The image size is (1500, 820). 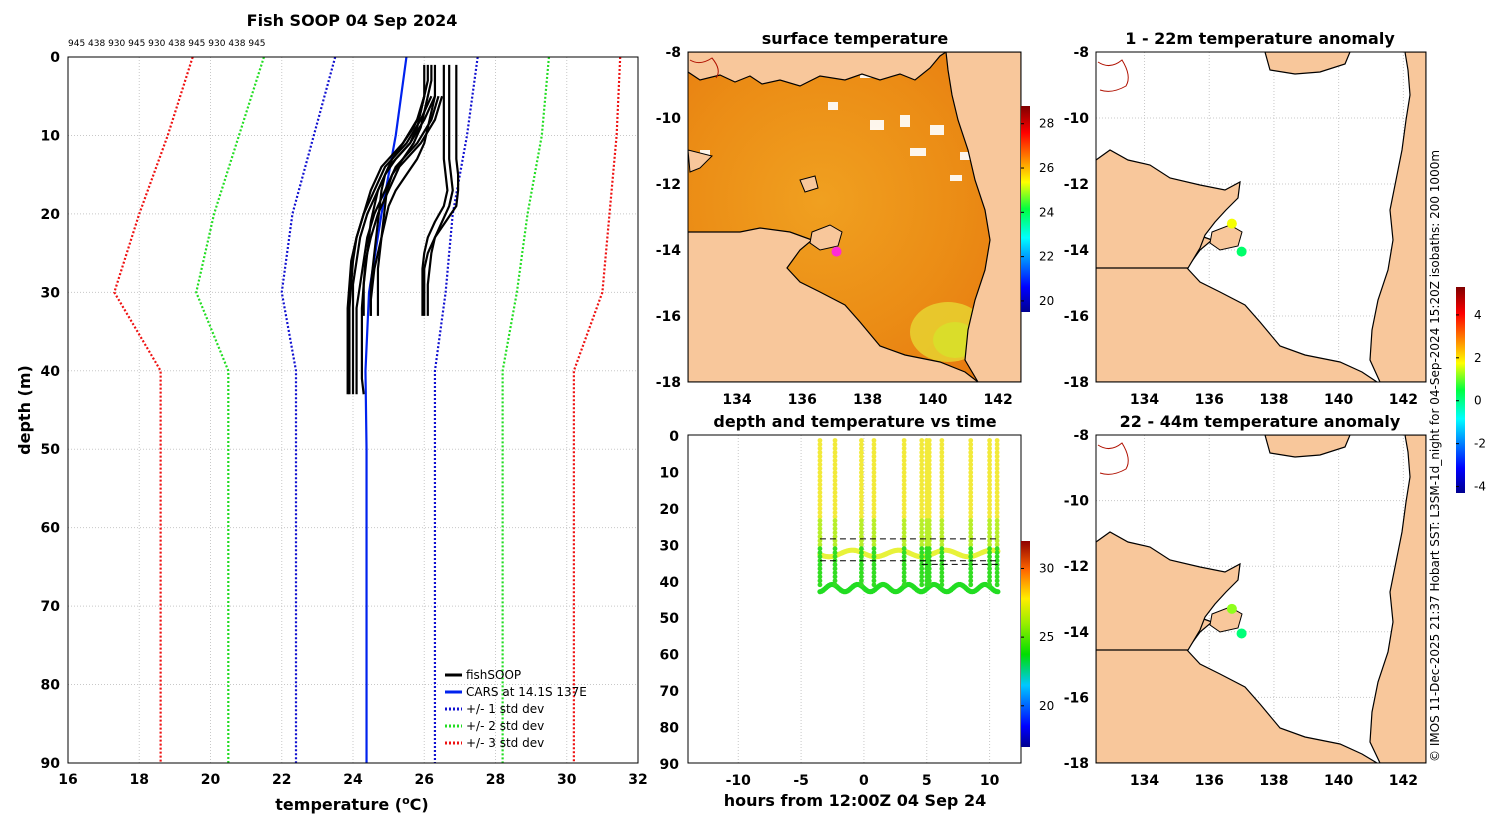 What do you see at coordinates (1241, 633) in the screenshot?
I see `anomaly-deep-point` at bounding box center [1241, 633].